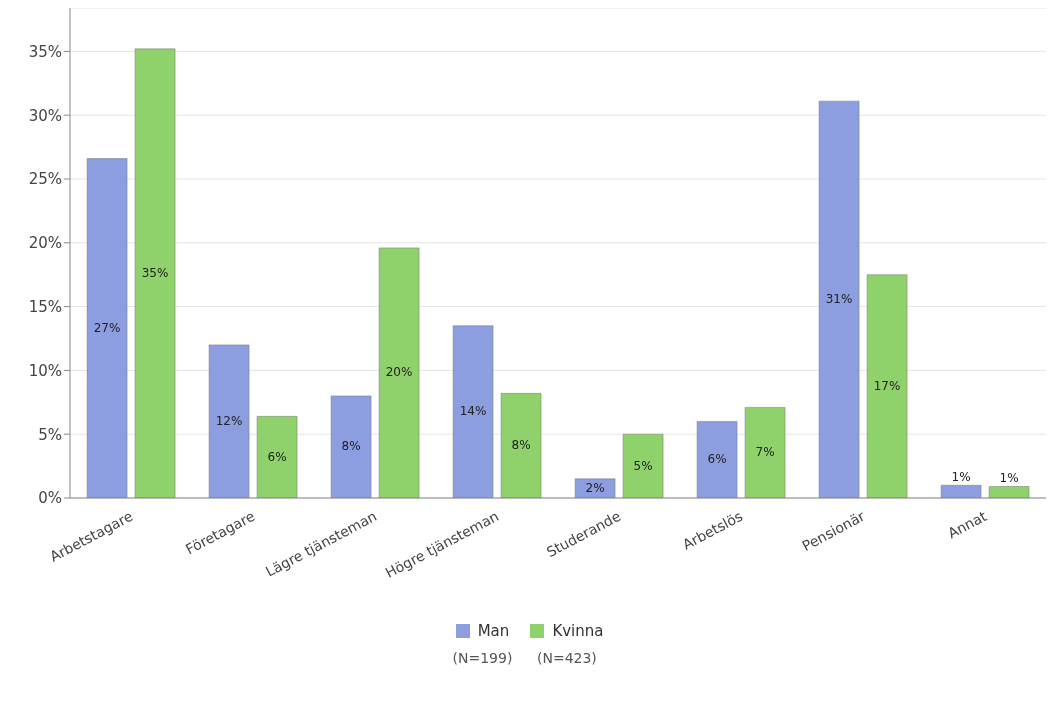 This screenshot has height=702, width=1049. Describe the element at coordinates (482, 658) in the screenshot. I see `text: (N=199)` at that location.